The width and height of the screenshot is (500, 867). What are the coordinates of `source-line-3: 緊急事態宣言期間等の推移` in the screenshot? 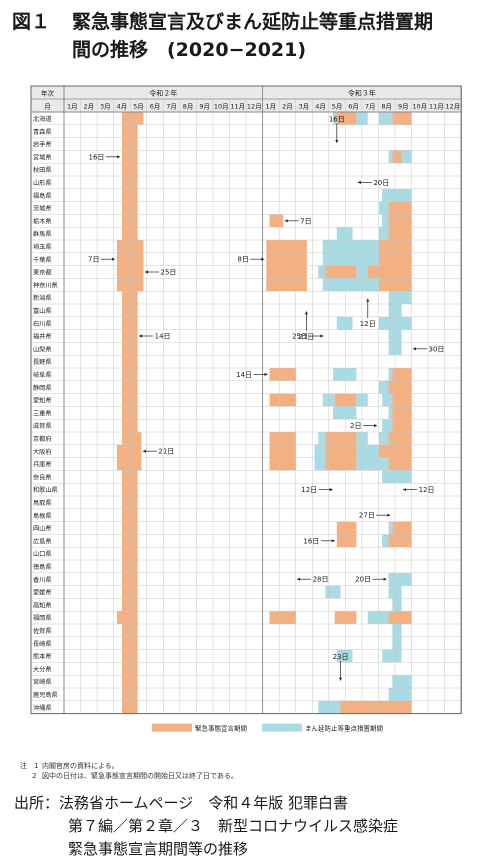 It's located at (158, 849).